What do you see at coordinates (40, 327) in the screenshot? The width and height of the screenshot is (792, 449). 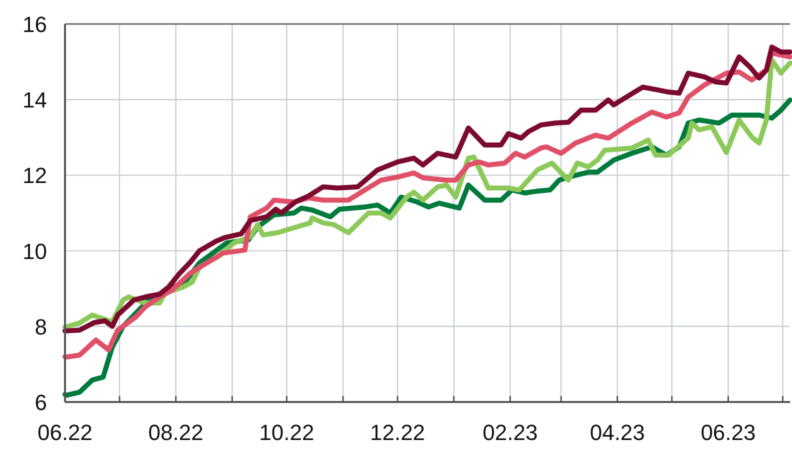 I see `y-tick-label: 8` at bounding box center [40, 327].